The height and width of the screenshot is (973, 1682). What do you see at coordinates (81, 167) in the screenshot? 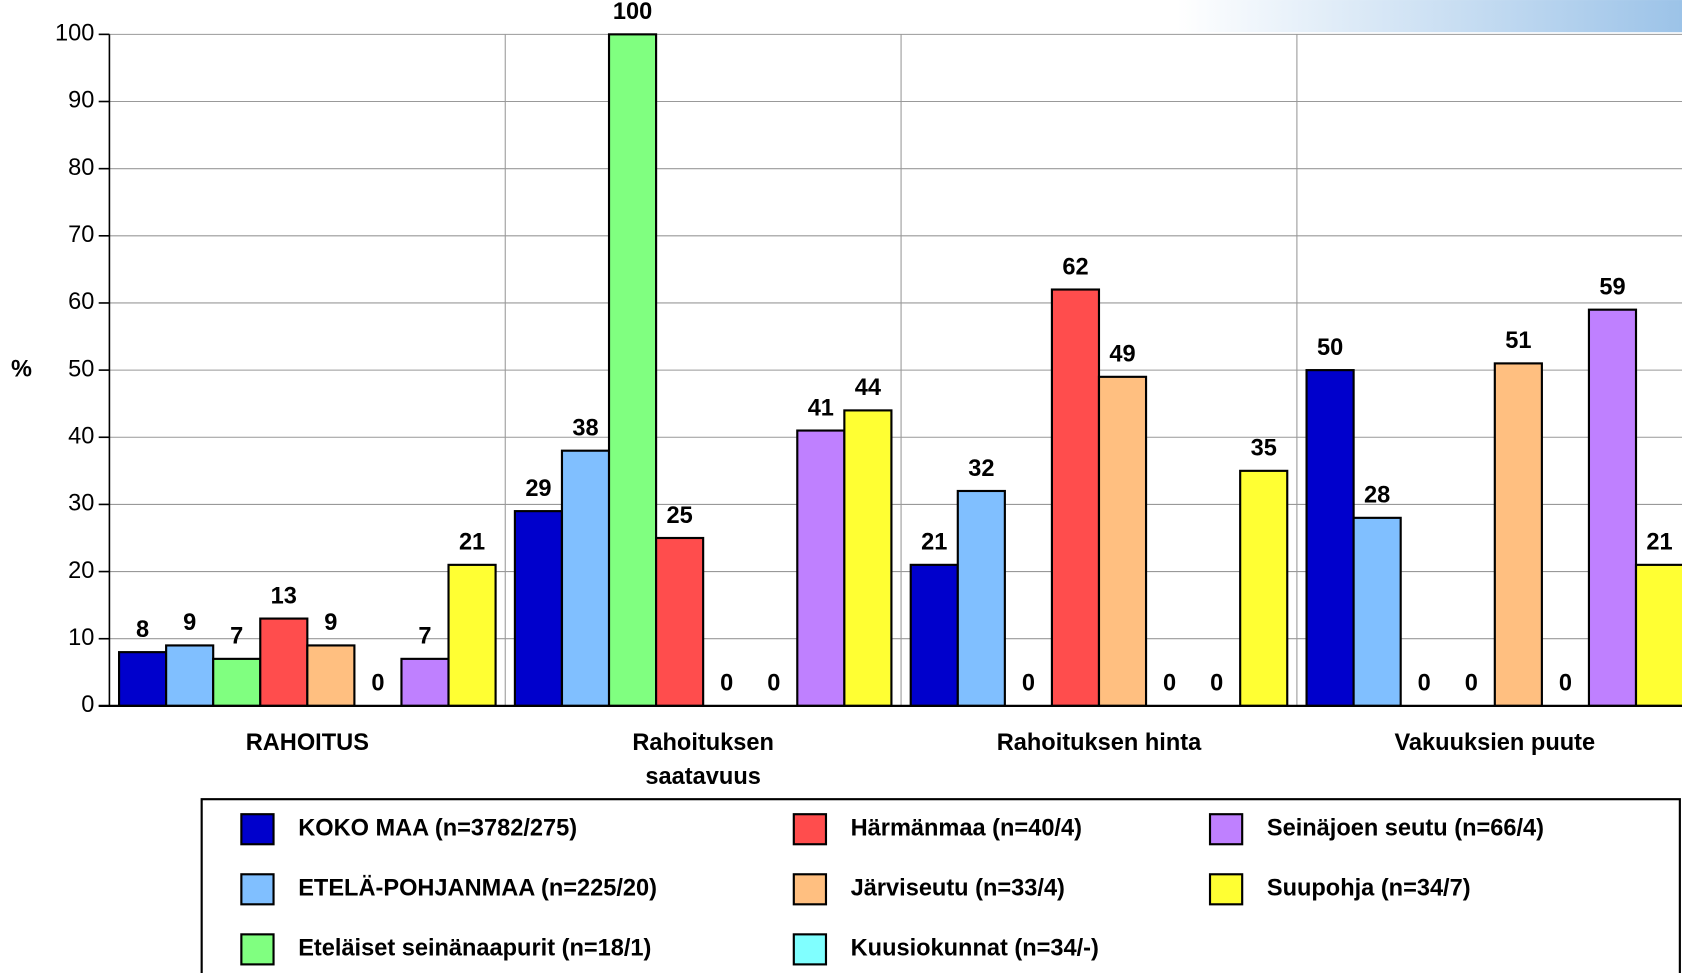
I see `y-tick-label: 80` at bounding box center [81, 167].